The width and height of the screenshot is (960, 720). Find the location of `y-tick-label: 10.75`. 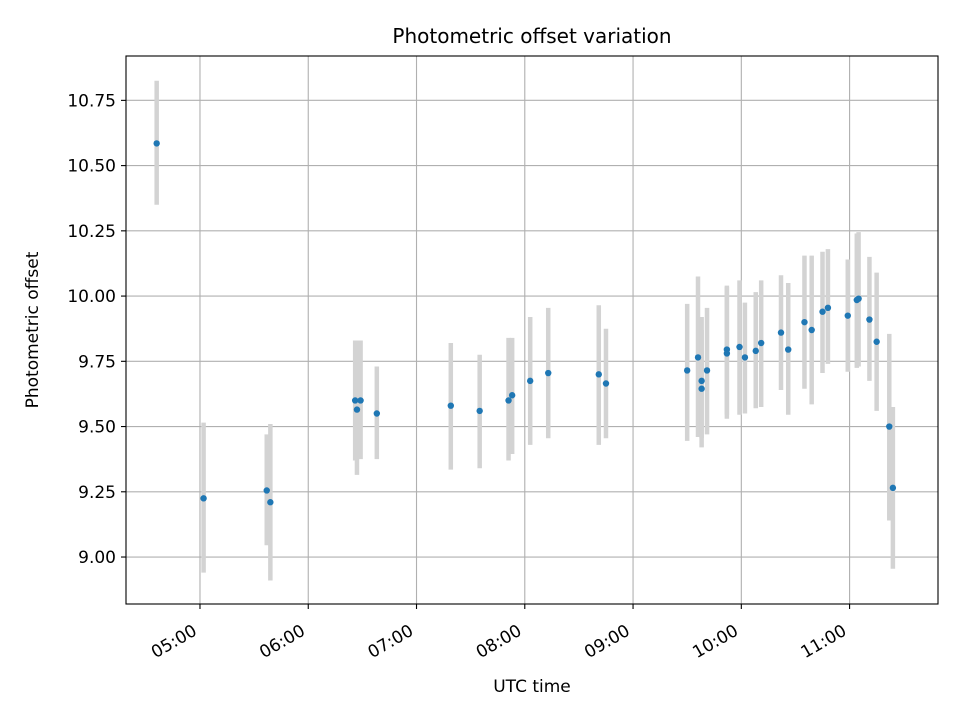

y-tick-label: 10.75 is located at coordinates (91, 101).